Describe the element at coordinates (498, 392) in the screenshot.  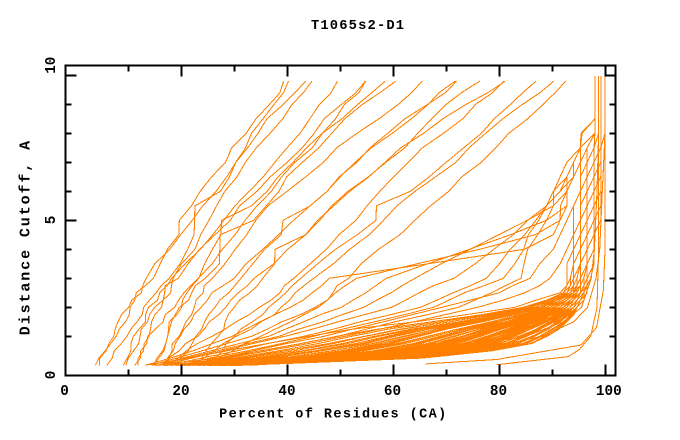
I see `svg-text: 80` at that location.